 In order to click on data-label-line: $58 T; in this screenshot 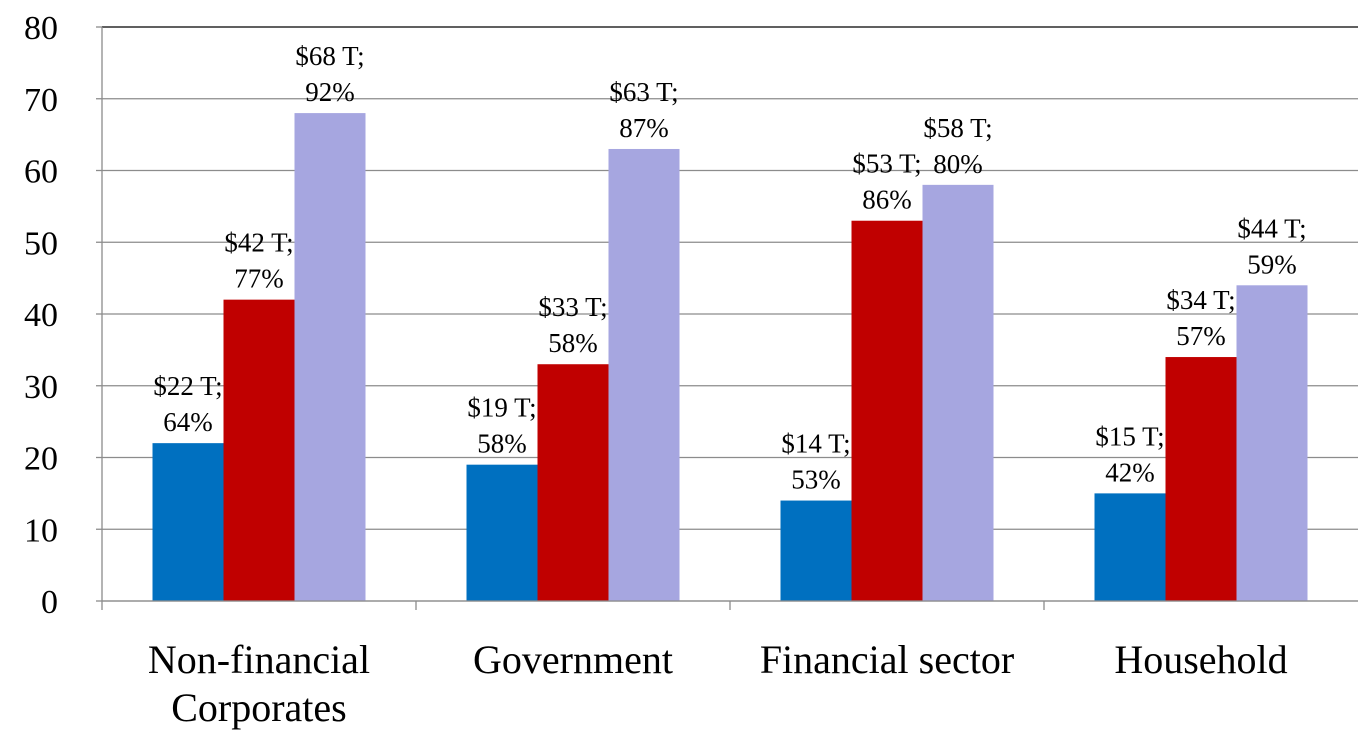, I will do `click(957, 128)`.